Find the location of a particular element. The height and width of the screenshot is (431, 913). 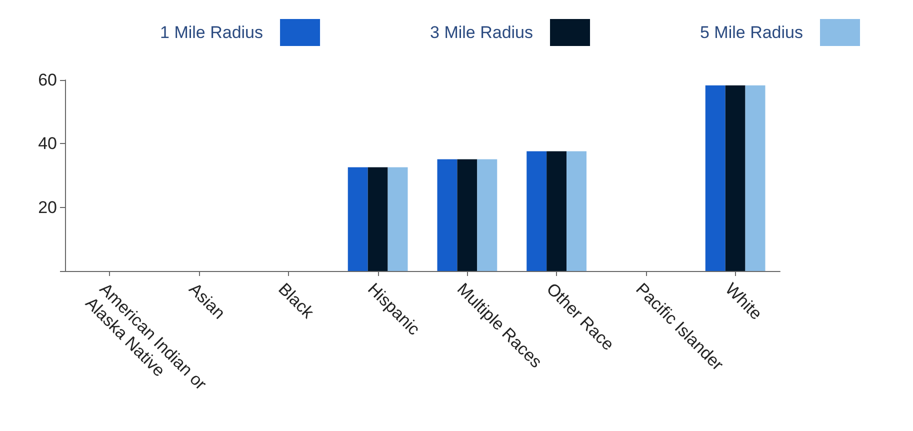

legend-label: 3 Mile Radius is located at coordinates (482, 32).